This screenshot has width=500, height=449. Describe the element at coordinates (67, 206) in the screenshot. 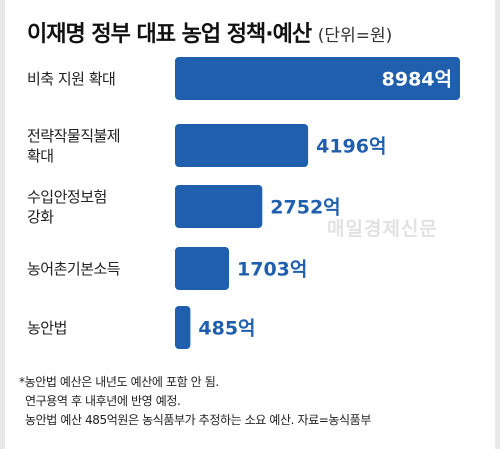

I see `category-label-2: 수입안정보험 강화` at that location.